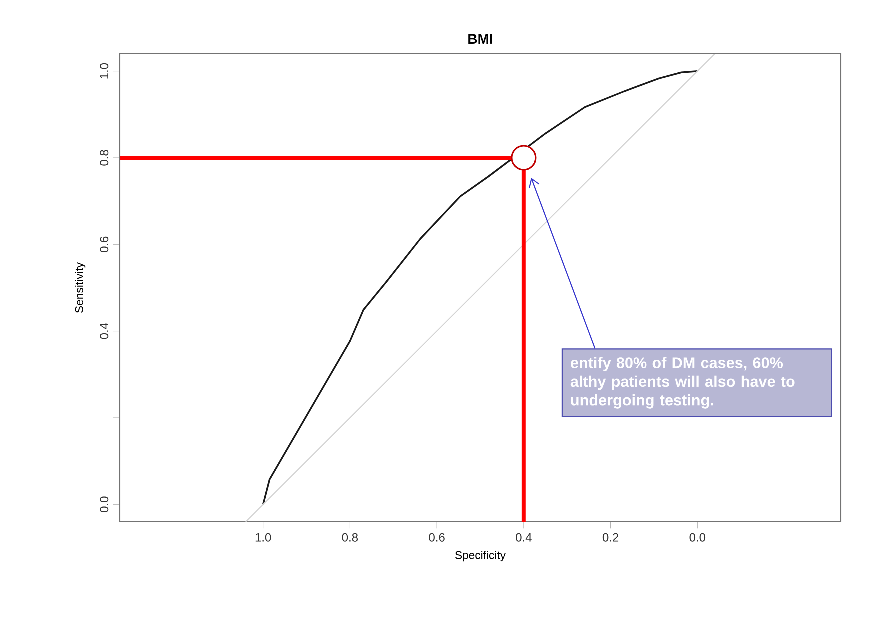 The image size is (892, 624). What do you see at coordinates (481, 556) in the screenshot?
I see `x-axis-title: Specificity` at bounding box center [481, 556].